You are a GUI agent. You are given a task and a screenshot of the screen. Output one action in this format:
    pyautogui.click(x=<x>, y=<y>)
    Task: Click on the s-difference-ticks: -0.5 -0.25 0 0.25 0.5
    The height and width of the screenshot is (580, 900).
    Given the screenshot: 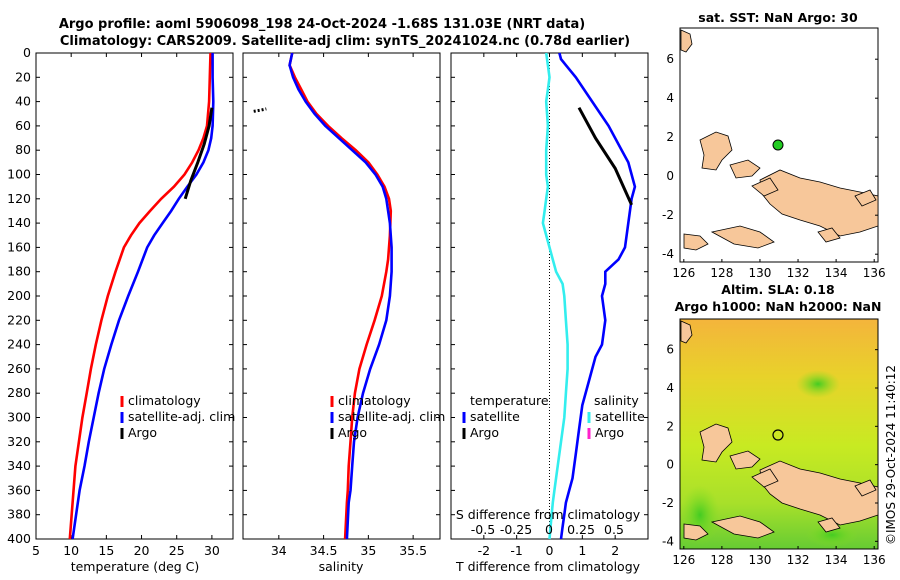 What is the action you would take?
    pyautogui.click(x=547, y=529)
    